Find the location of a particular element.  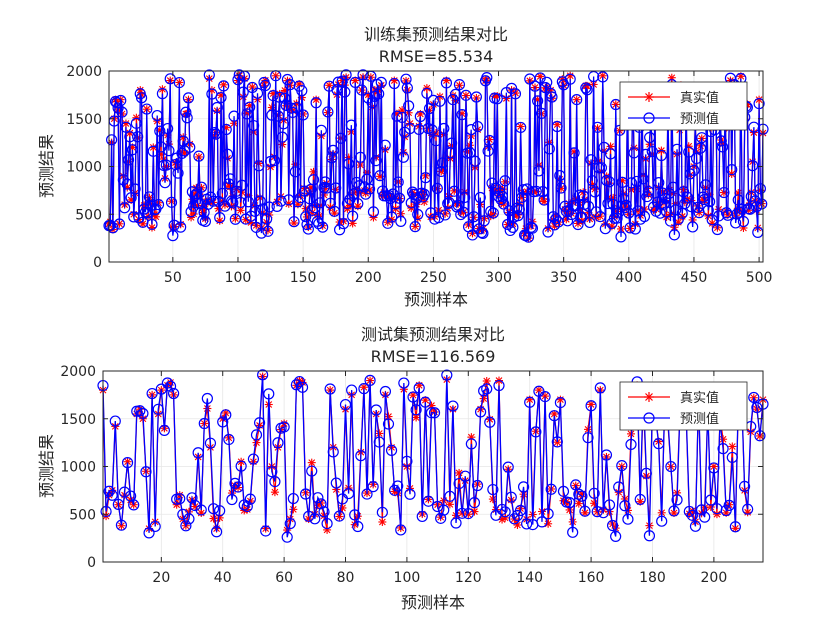

train-y-tick-label: 500 is located at coordinates (88, 215).